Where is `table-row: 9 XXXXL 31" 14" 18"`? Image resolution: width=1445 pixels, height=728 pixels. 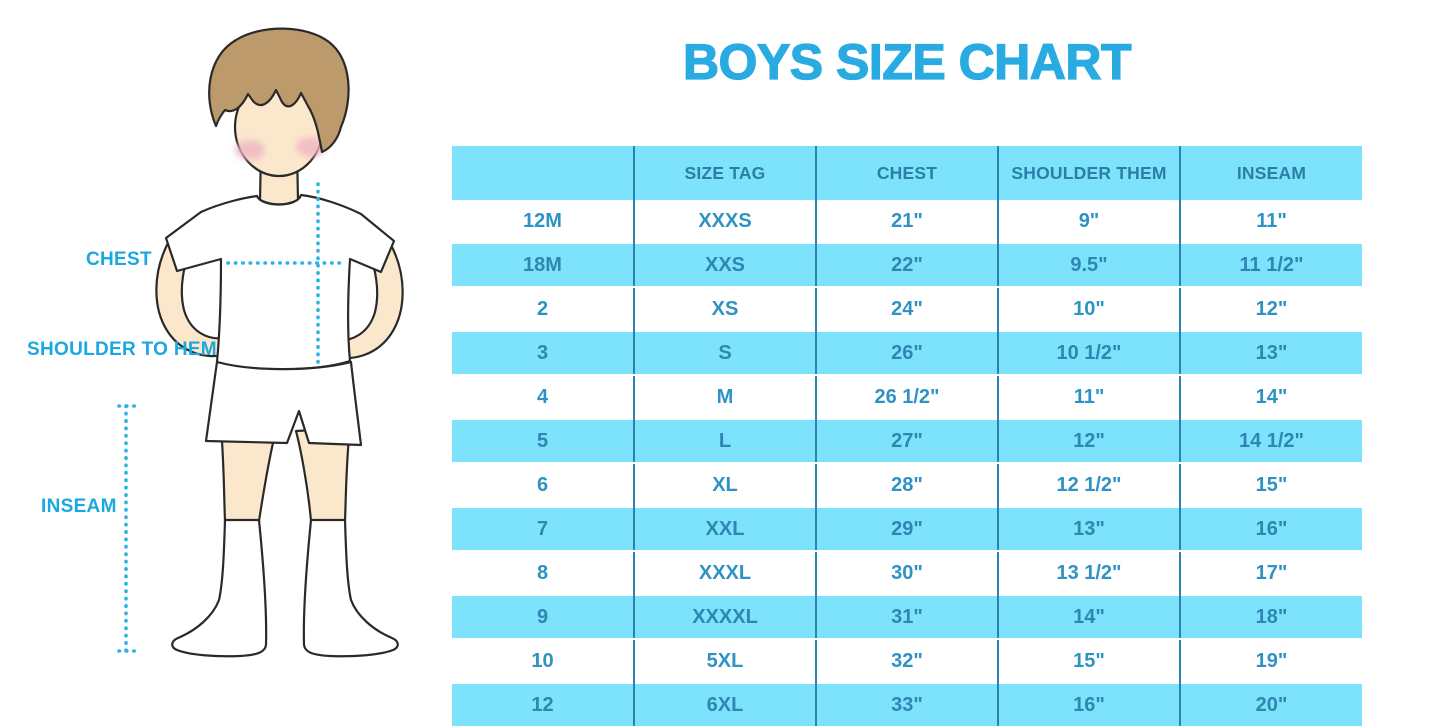
table-row: 9 XXXXL 31" 14" 18" is located at coordinates (907, 617).